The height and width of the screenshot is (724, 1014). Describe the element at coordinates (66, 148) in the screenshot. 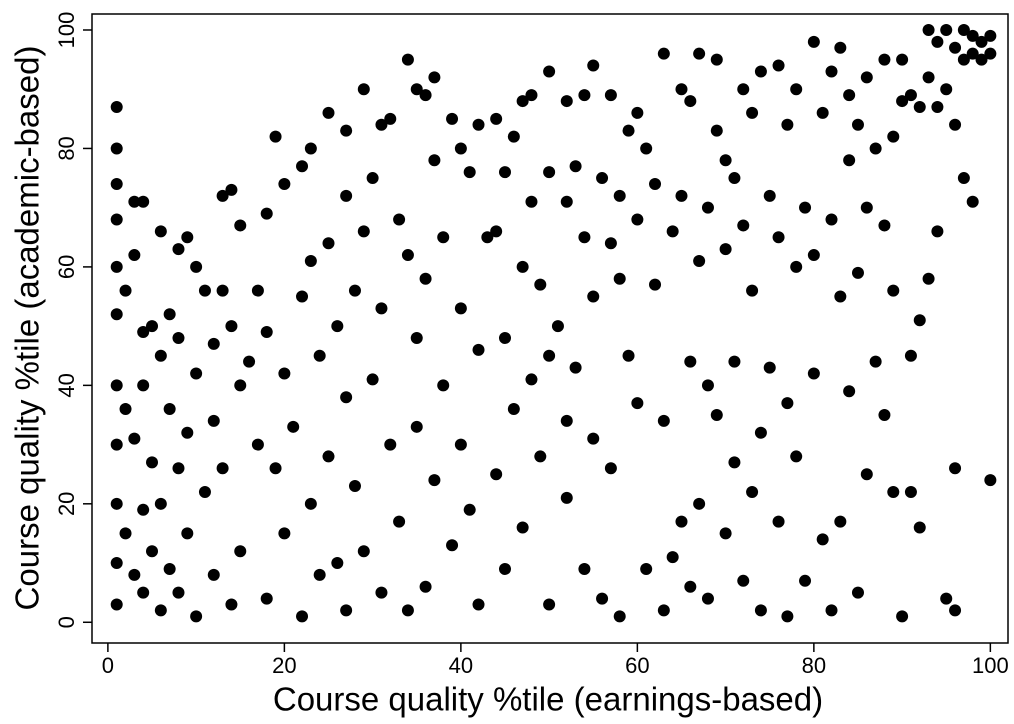

I see `y-tick-label: 80` at that location.